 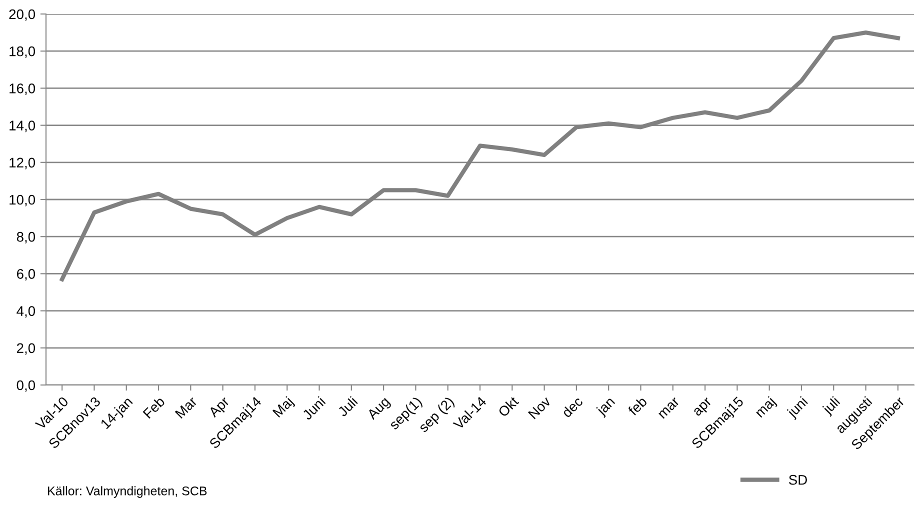 What do you see at coordinates (831, 406) in the screenshot?
I see `x-tick-label: juli` at bounding box center [831, 406].